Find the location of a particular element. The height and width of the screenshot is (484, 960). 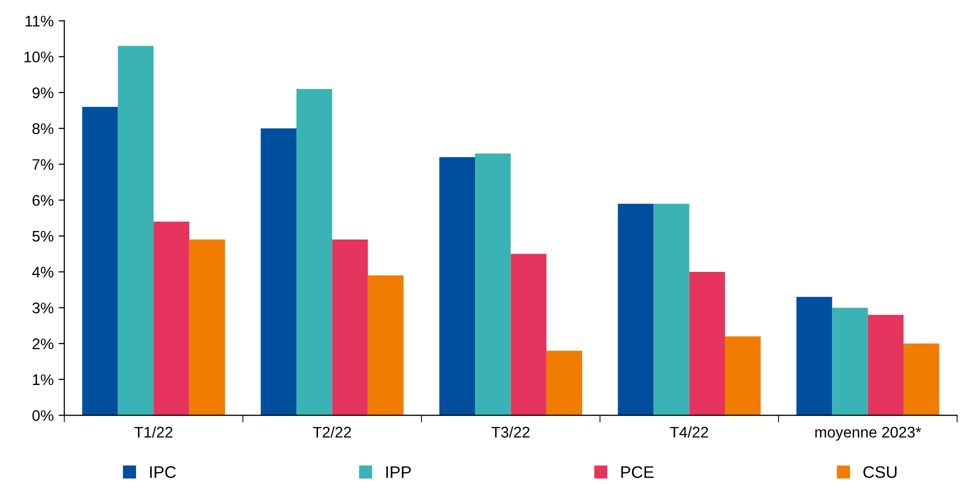

x-tick-label: moyenne 2023* is located at coordinates (868, 433).